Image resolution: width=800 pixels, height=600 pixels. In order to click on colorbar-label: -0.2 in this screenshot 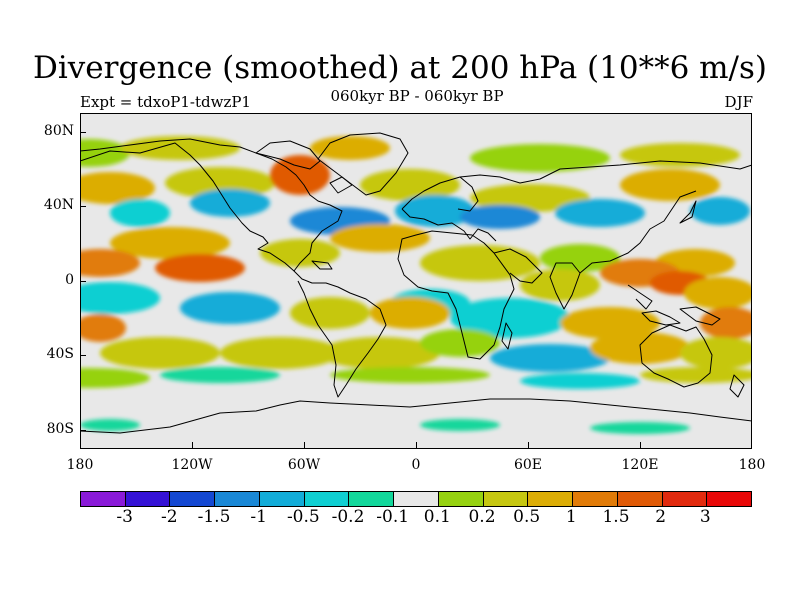, I will do `click(348, 517)`.